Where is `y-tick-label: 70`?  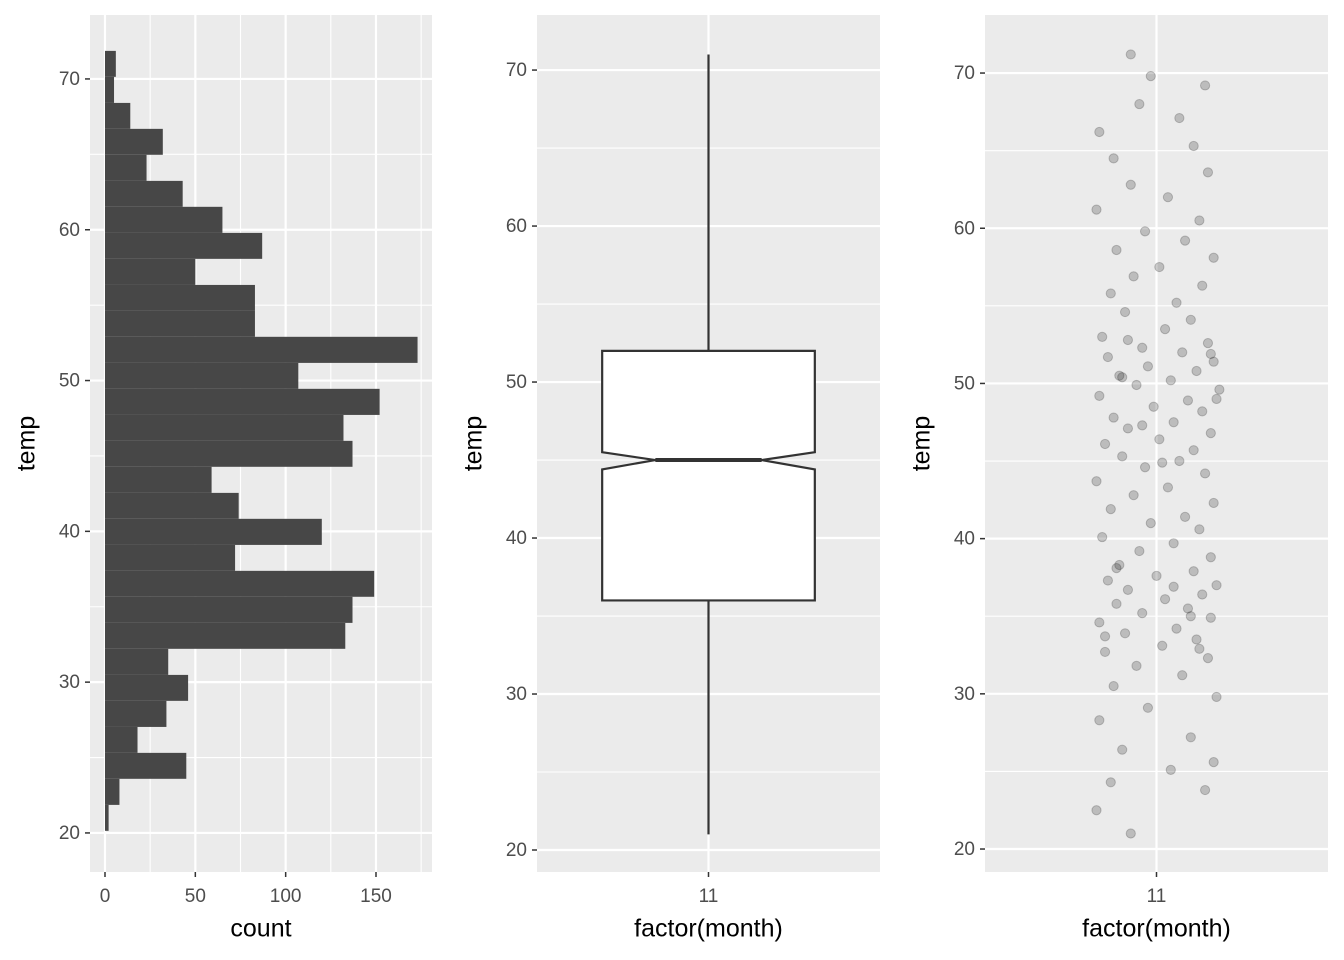 y-tick-label: 70 is located at coordinates (516, 70).